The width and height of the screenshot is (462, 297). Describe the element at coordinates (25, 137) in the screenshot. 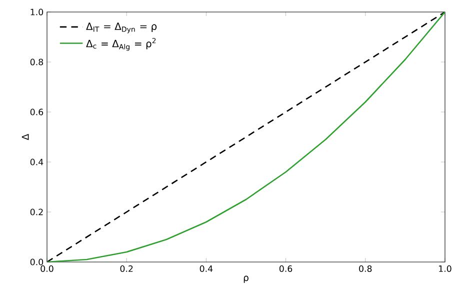

I see `y-axis-title: Δ` at that location.